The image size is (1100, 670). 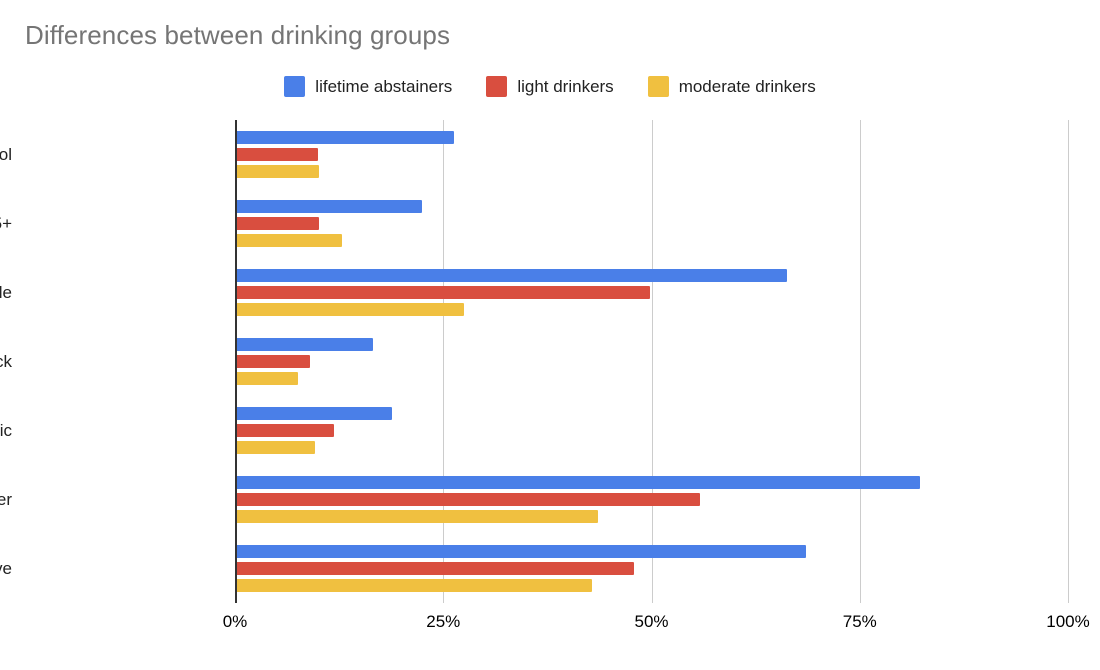 What do you see at coordinates (550, 627) in the screenshot?
I see `x-axis-tick-labels: 0% 25% 50% 75% 100%` at bounding box center [550, 627].